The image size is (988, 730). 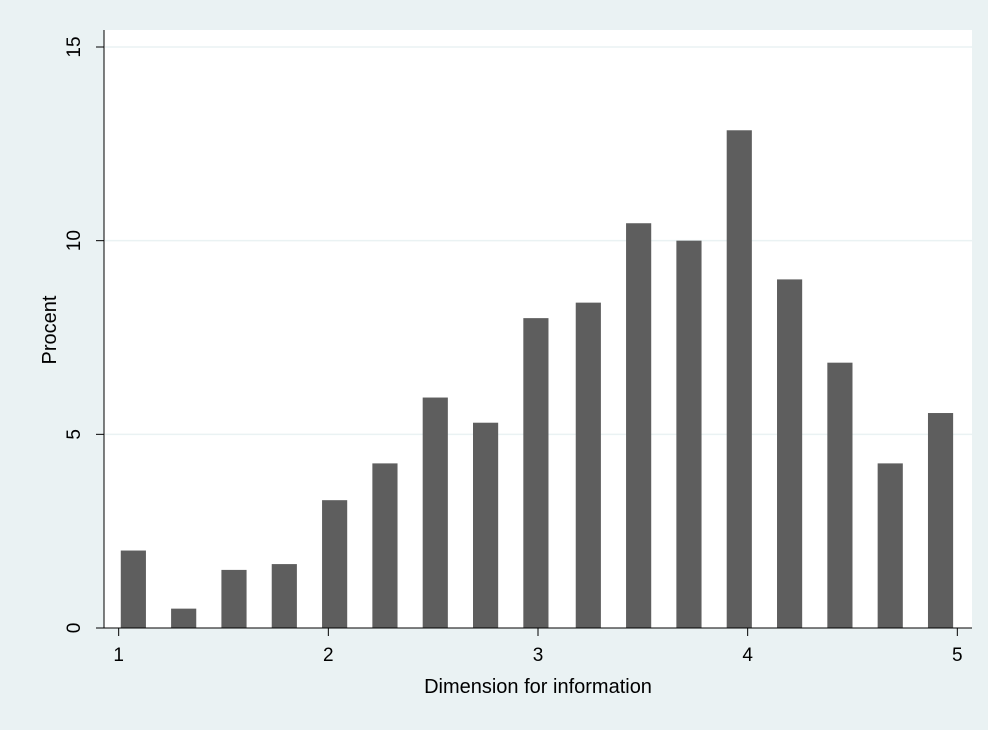 I want to click on y-tick-label: 15, so click(x=74, y=46).